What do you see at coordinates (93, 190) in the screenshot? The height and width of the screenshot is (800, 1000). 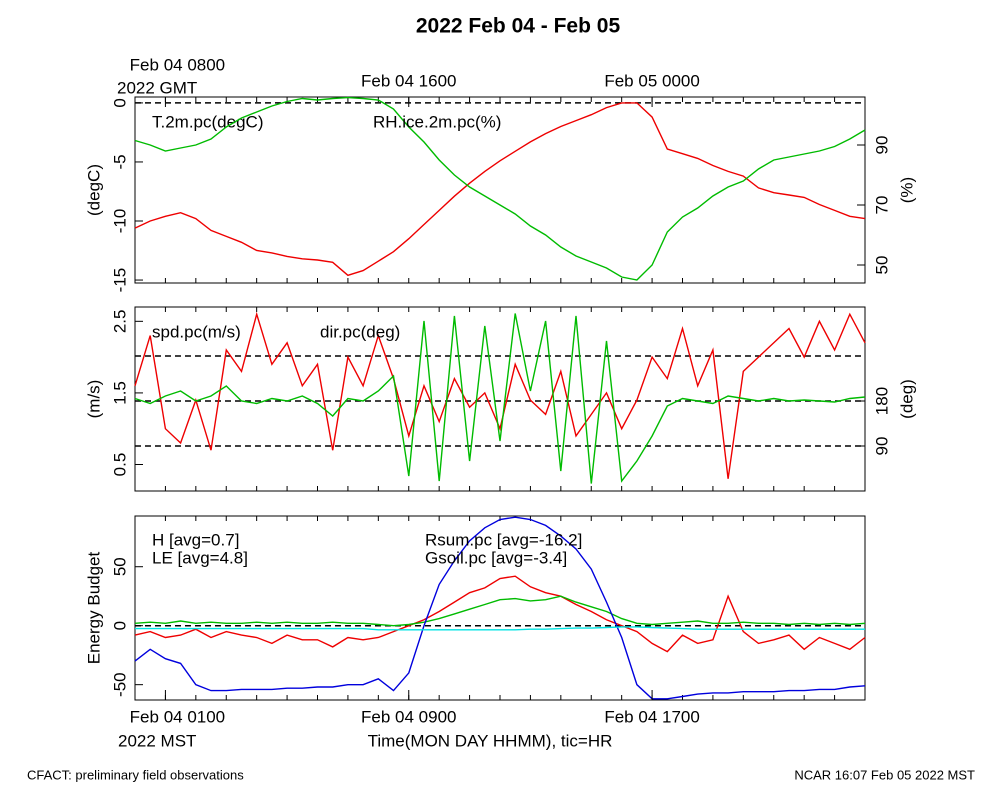 I see `y-axis-label: (degC)` at bounding box center [93, 190].